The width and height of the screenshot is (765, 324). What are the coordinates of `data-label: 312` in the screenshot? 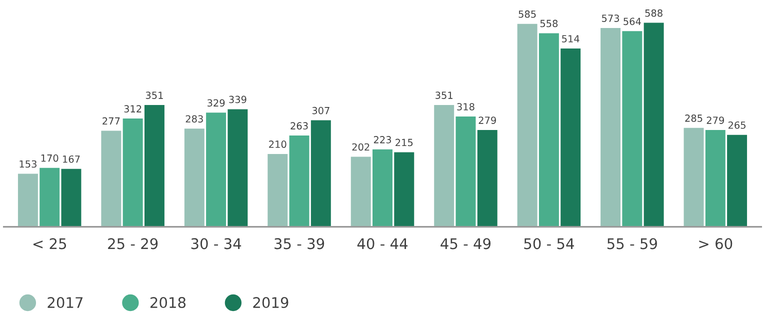 It's located at (133, 109).